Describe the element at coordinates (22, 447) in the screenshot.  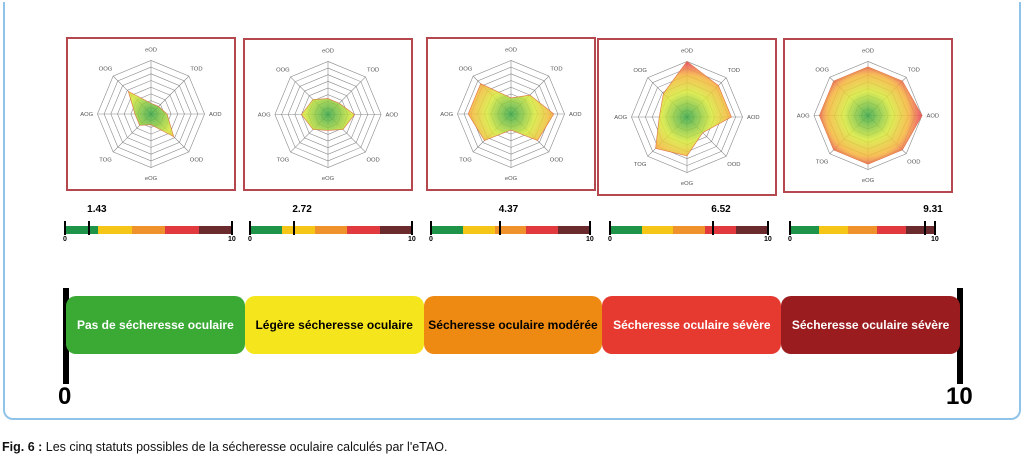
I see `caption-prefix: Fig. 6 :` at that location.